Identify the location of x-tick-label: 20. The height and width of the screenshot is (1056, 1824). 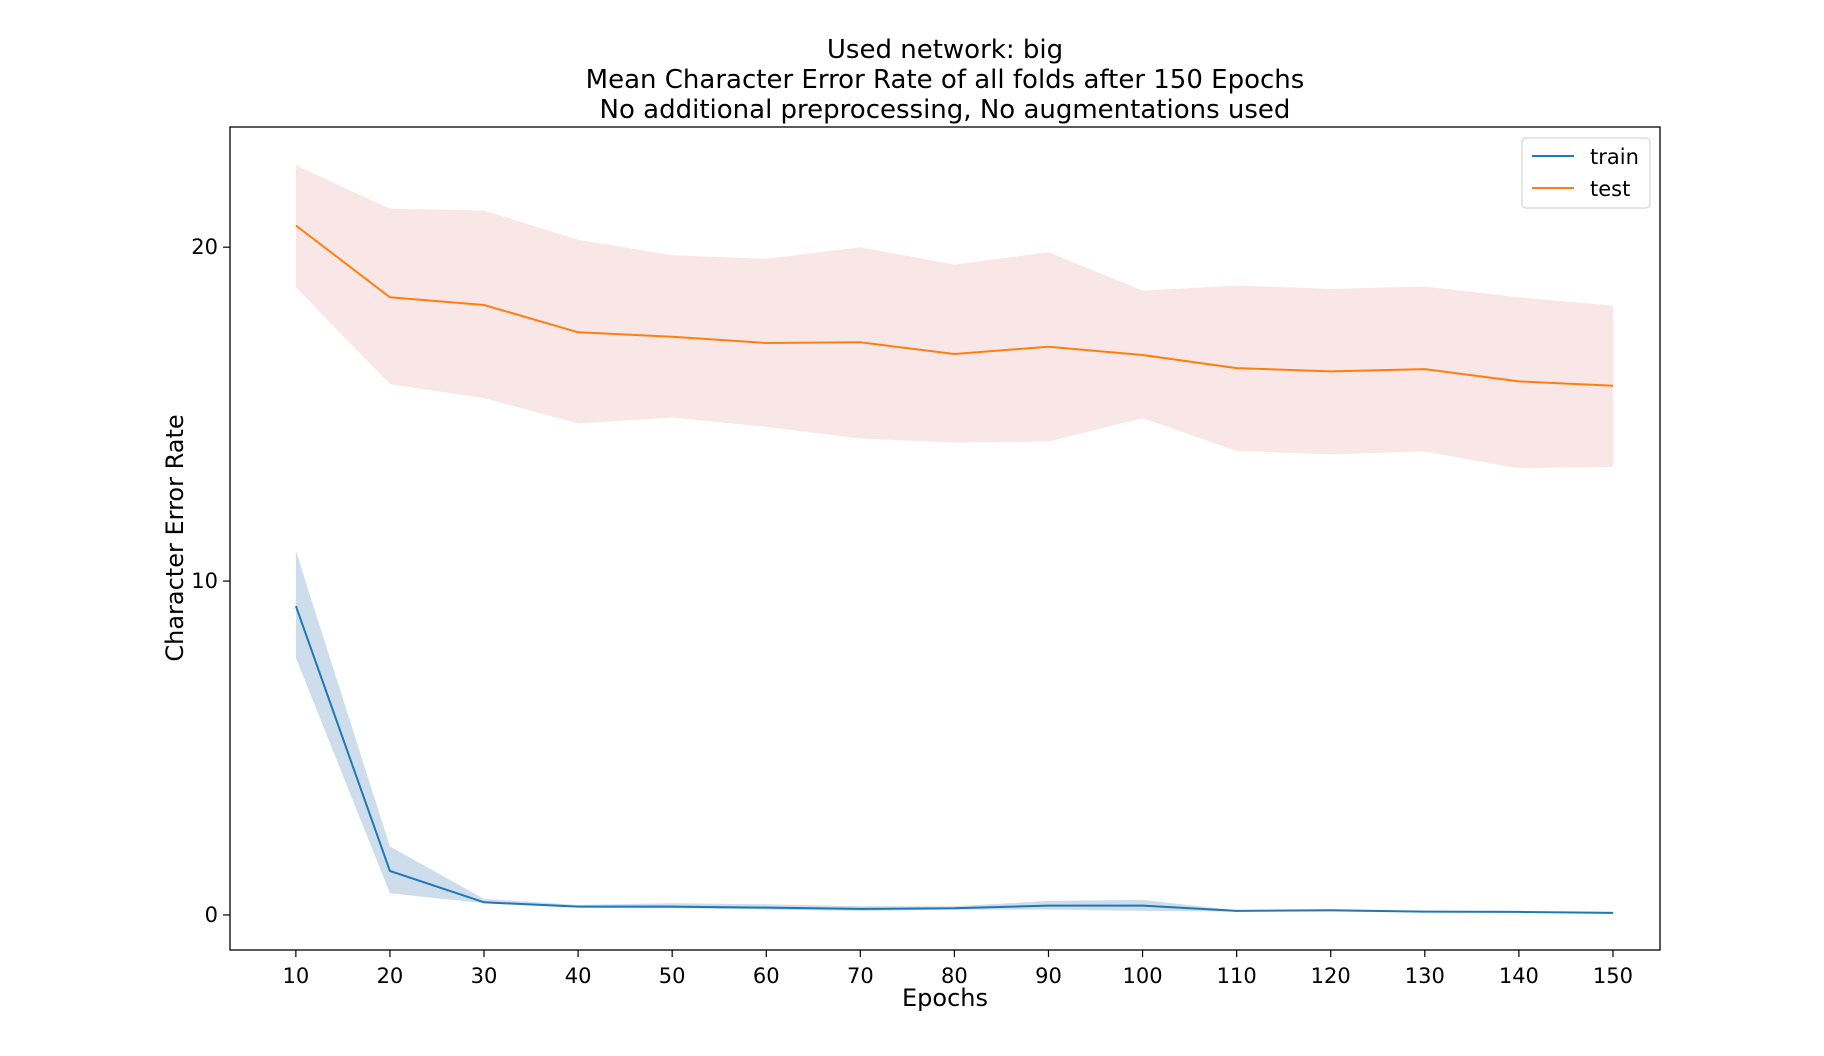
(390, 976).